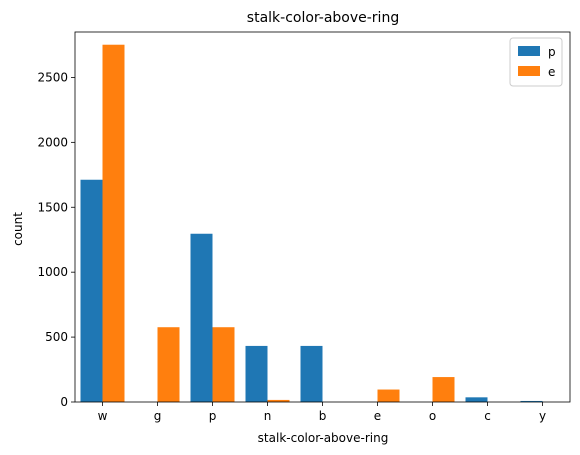 The height and width of the screenshot is (455, 580). I want to click on x-axis-title: stalk-color-above-ring, so click(323, 438).